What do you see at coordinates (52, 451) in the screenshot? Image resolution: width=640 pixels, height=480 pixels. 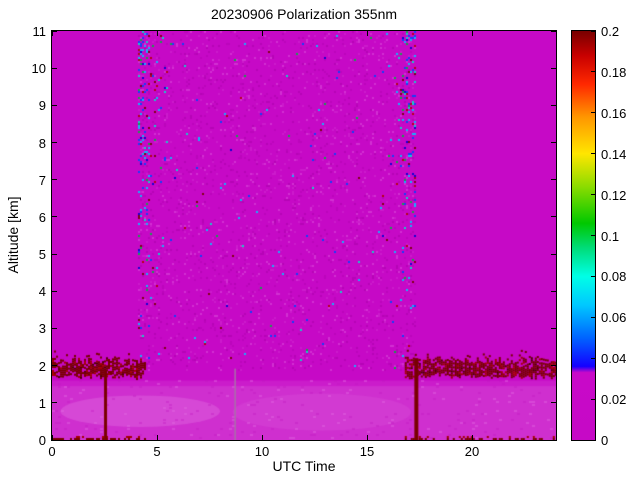 I see `x-tick-label: 0` at bounding box center [52, 451].